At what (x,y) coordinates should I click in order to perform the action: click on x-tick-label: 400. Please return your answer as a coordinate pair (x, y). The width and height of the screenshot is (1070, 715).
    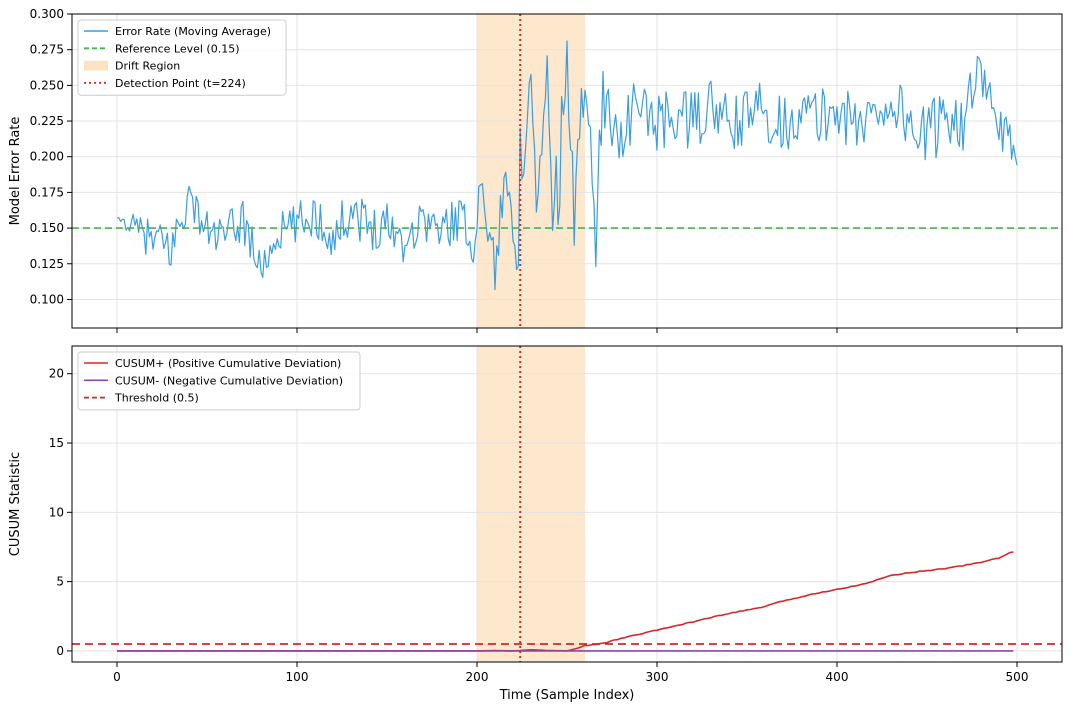
    Looking at the image, I should click on (837, 677).